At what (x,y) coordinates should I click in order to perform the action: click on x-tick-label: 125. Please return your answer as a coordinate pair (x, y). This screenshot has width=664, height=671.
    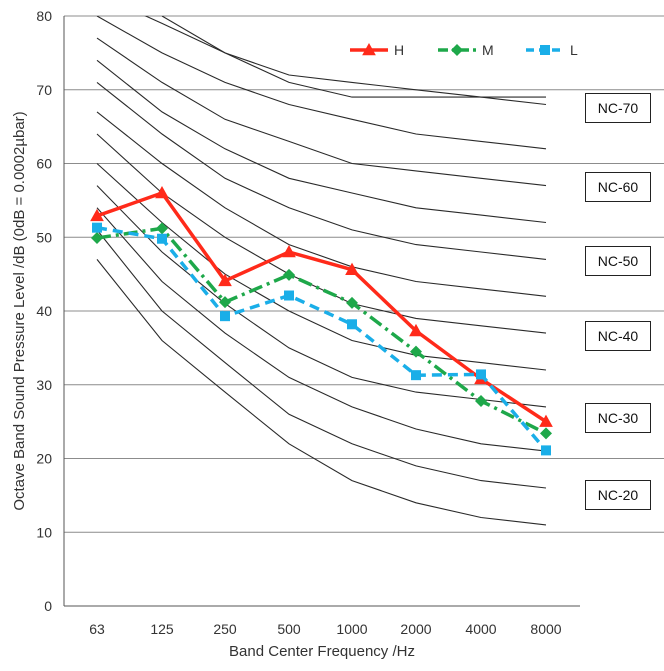
    Looking at the image, I should click on (162, 629).